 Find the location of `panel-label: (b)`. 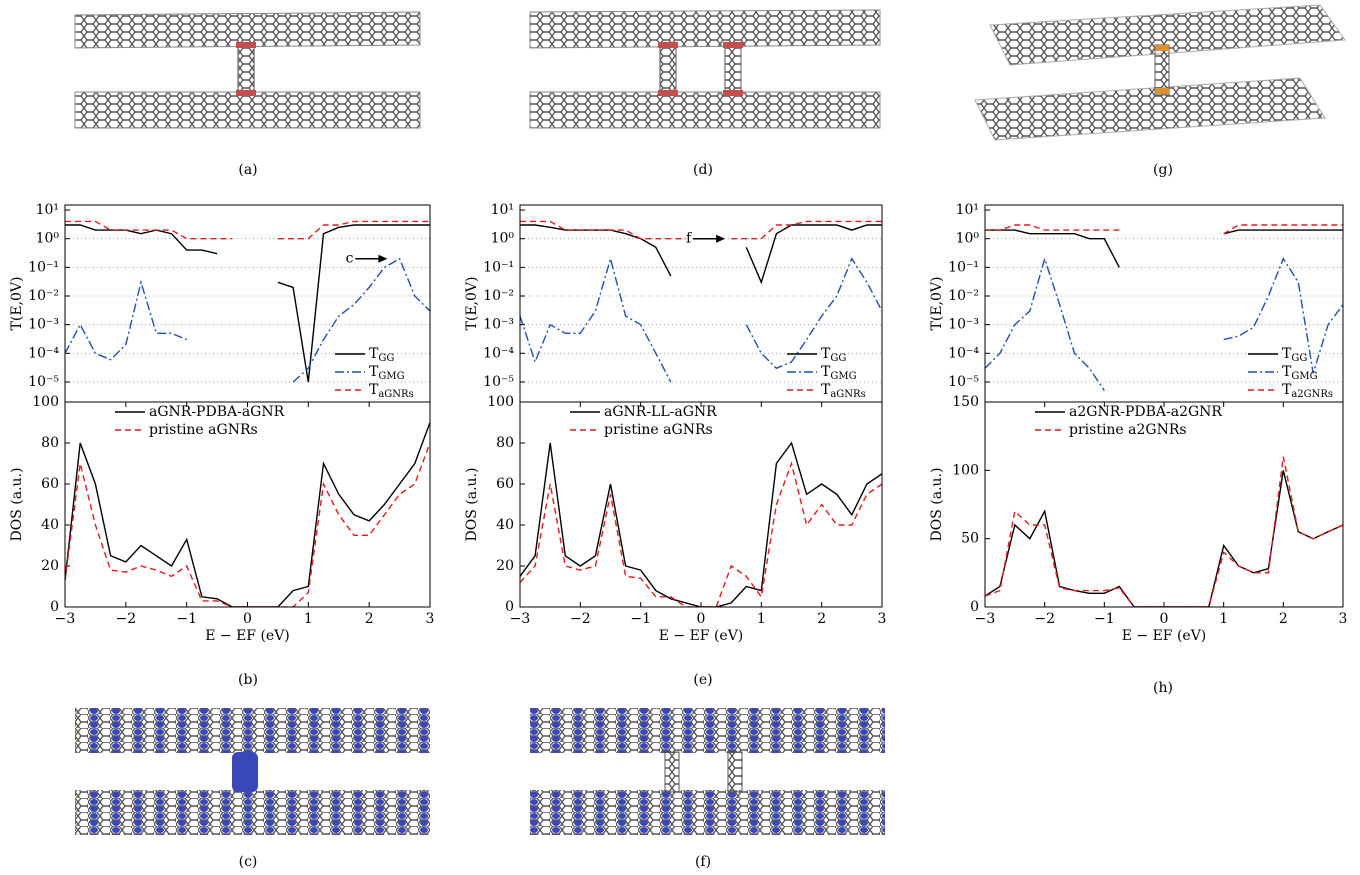

panel-label: (b) is located at coordinates (248, 680).